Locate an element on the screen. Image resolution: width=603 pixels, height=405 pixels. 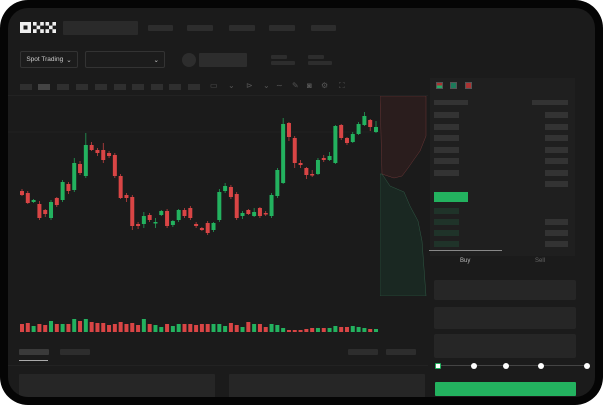
depth-asks-area is located at coordinates (403, 137).